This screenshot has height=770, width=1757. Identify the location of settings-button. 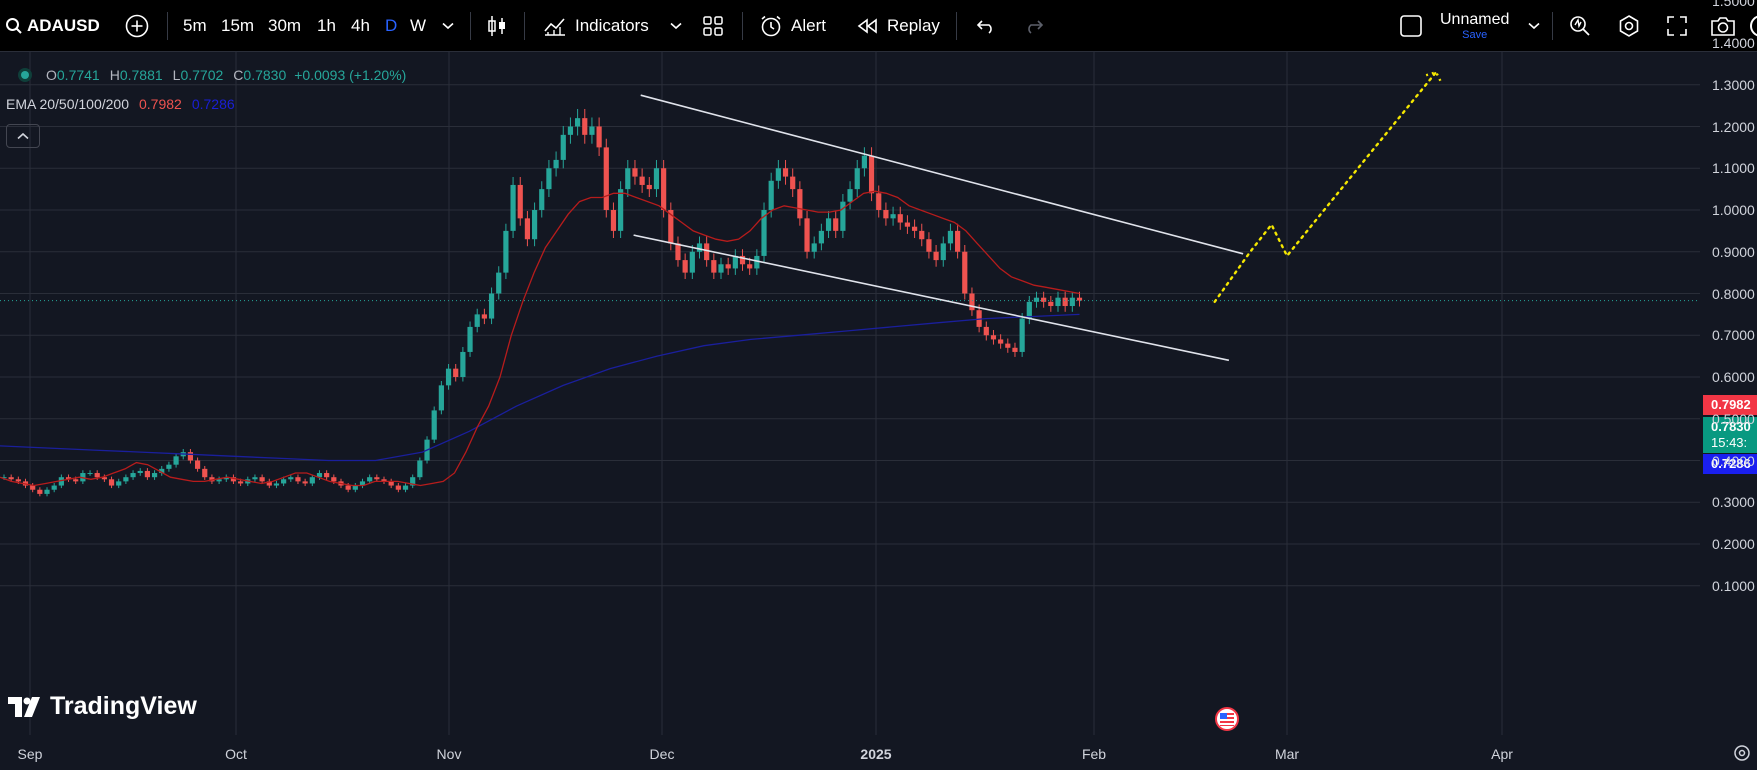
(1629, 26).